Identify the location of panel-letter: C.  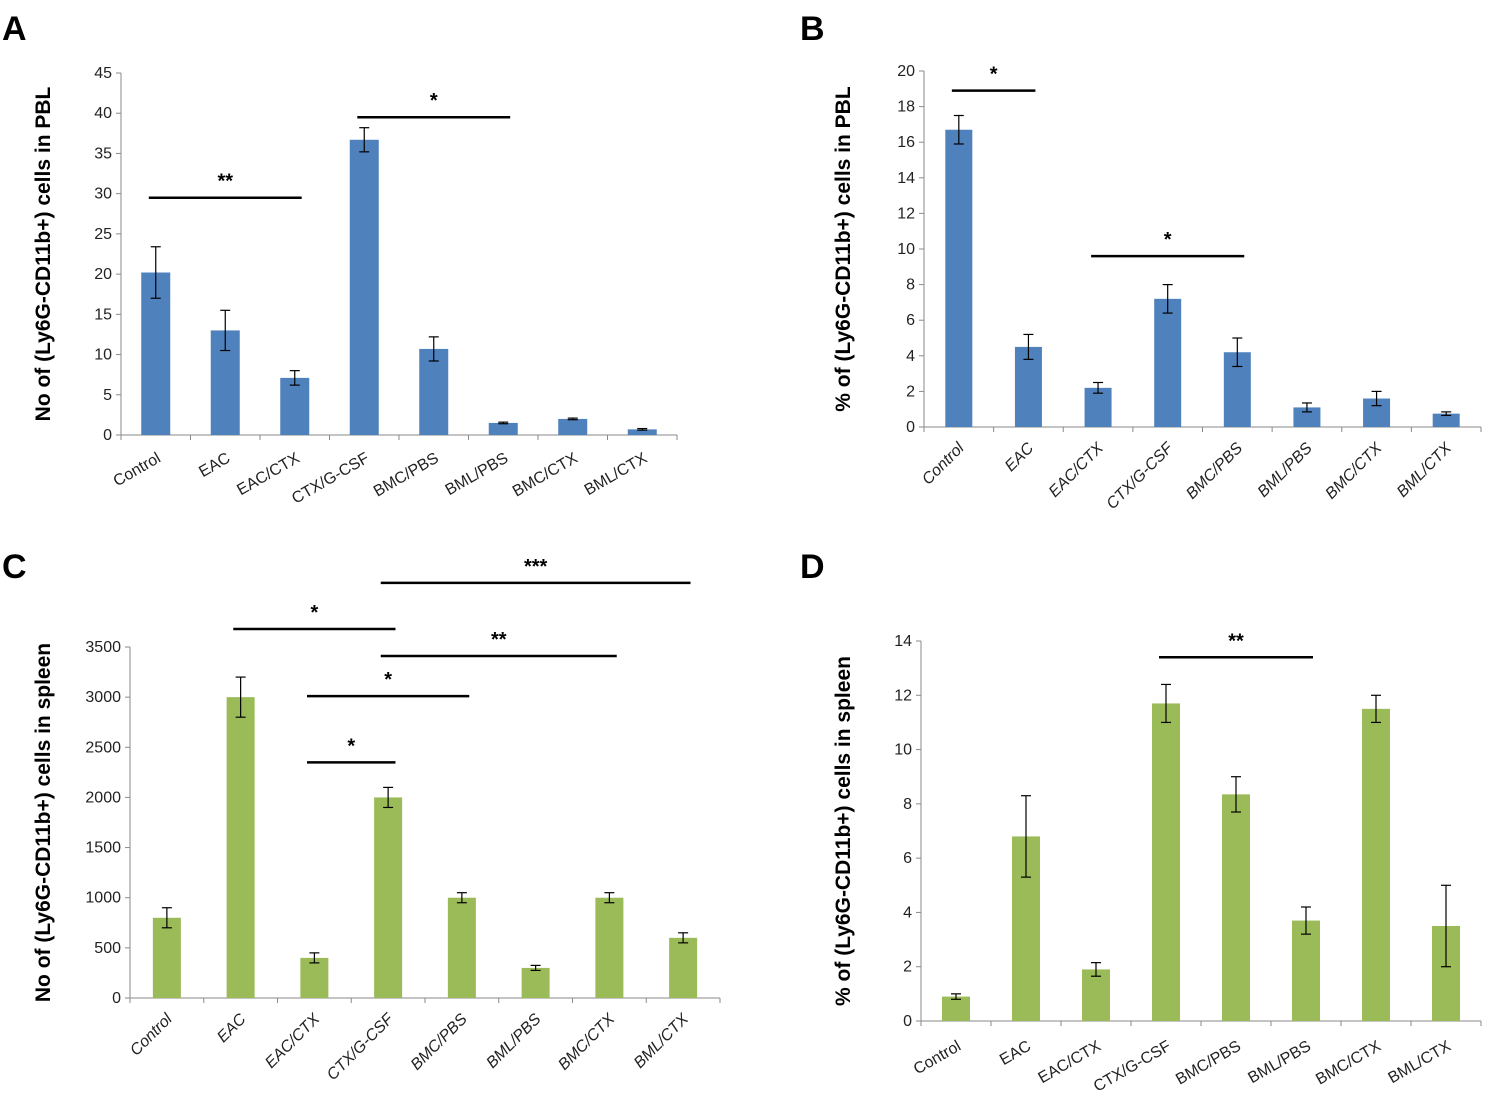
(14, 567).